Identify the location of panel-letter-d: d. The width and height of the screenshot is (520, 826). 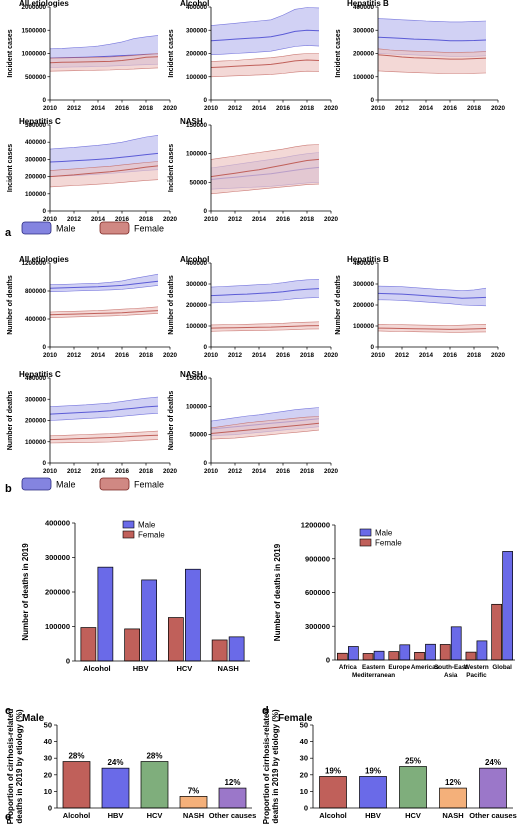
(265, 711).